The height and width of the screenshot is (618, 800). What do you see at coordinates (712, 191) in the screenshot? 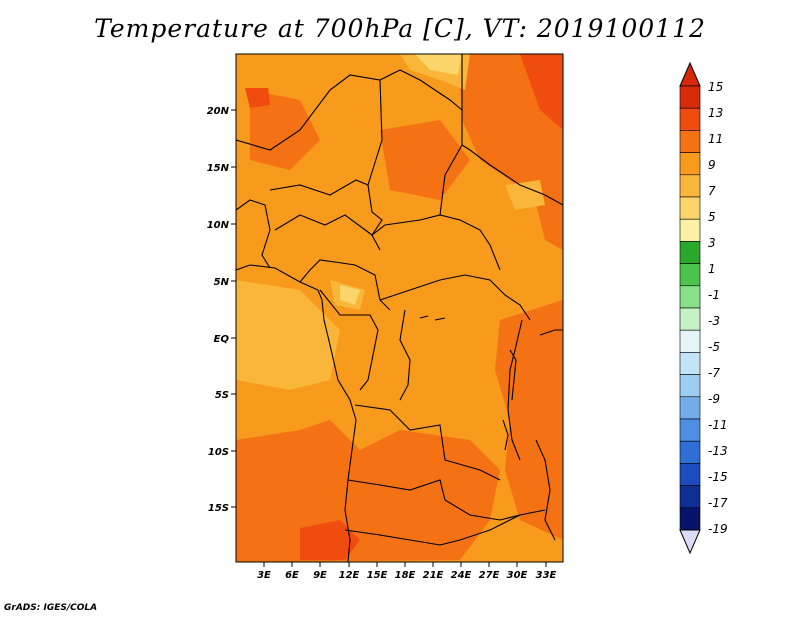
I see `colorbar-label: 7` at bounding box center [712, 191].